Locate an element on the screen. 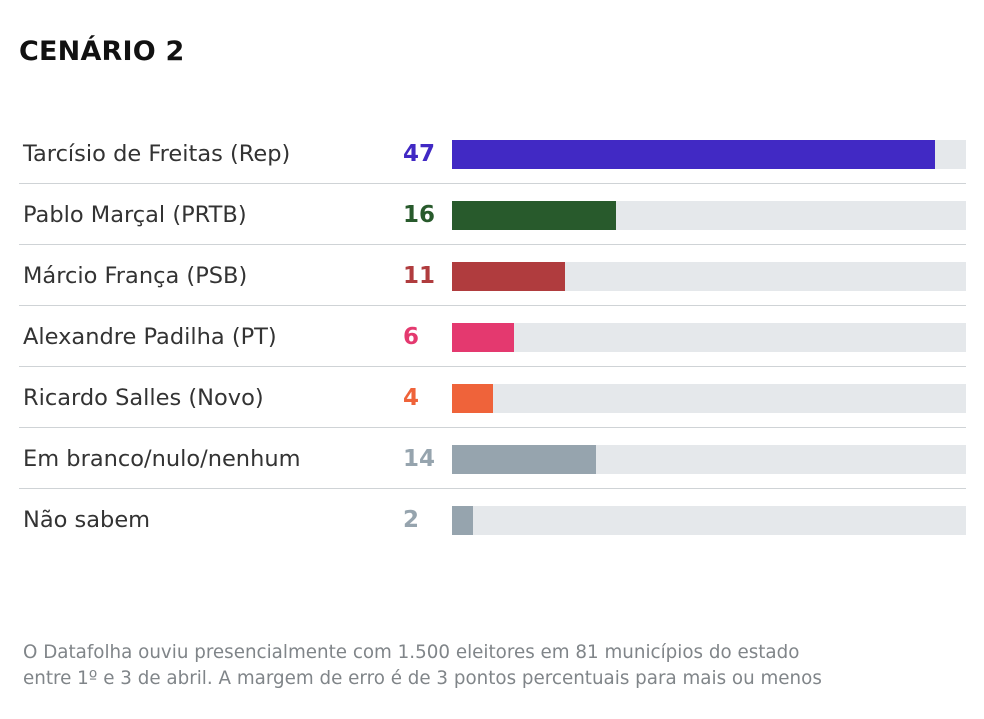 This screenshot has height=719, width=984. chart-title: CENÁRIO 2 is located at coordinates (102, 51).